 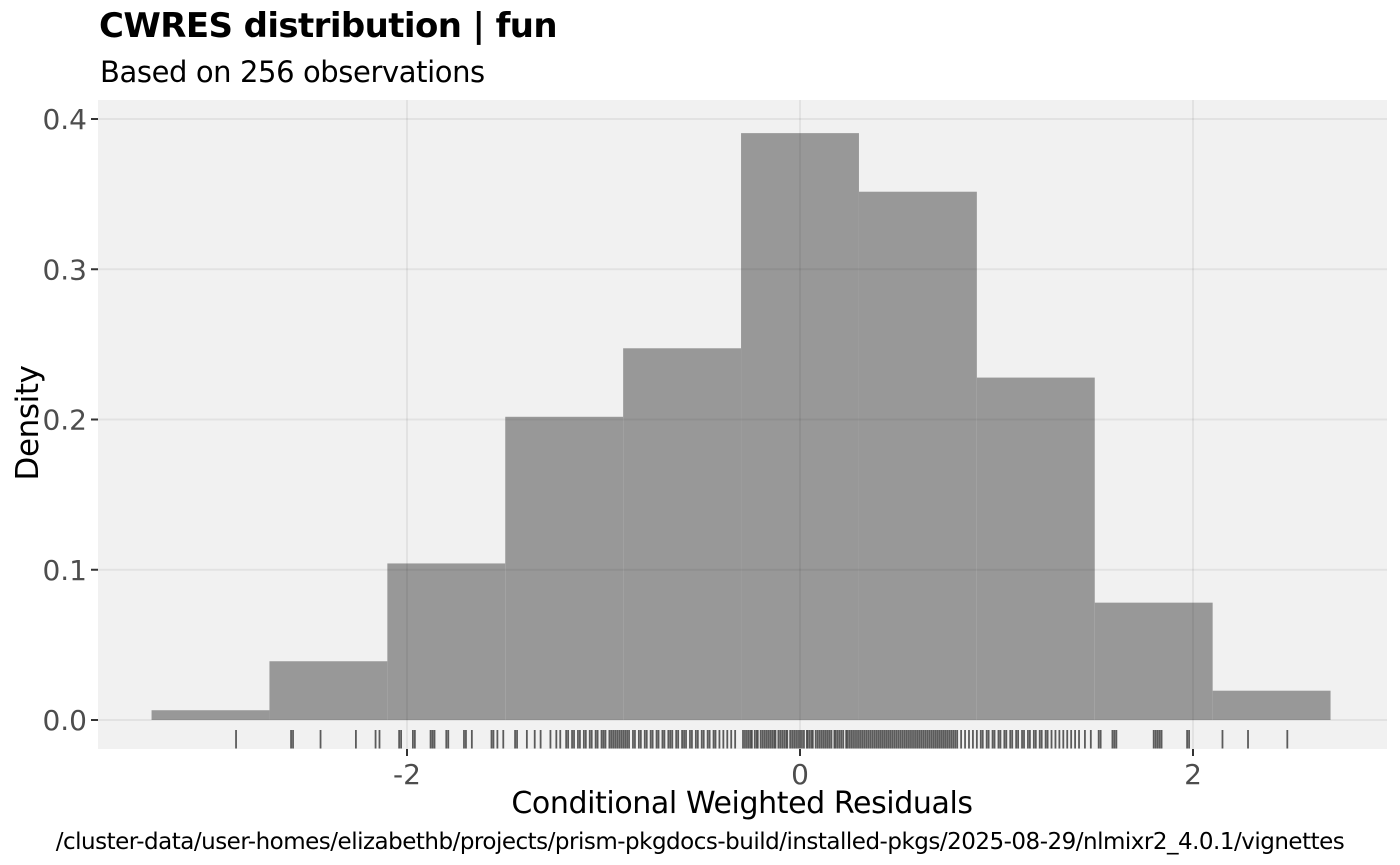 I want to click on y-tick-label: 0.0, so click(x=64, y=720).